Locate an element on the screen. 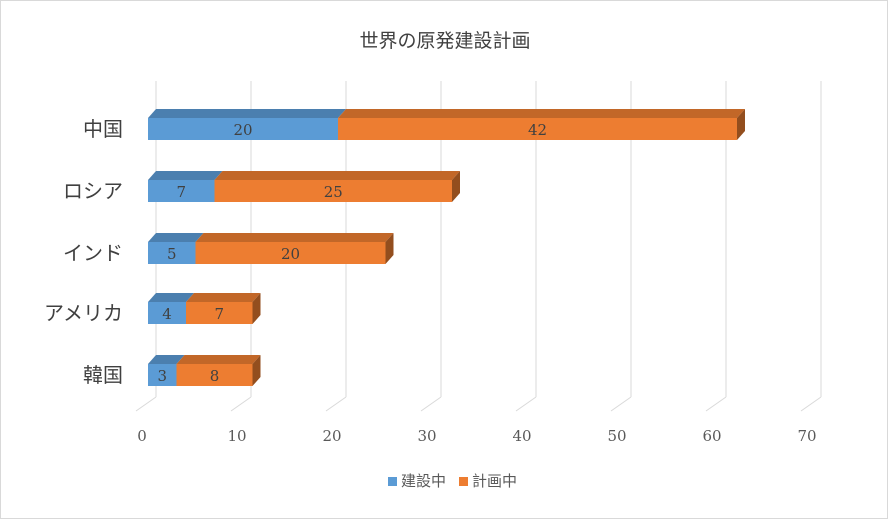 This screenshot has height=520, width=888. chart-title: 世界の原発建設計画 is located at coordinates (444, 41).